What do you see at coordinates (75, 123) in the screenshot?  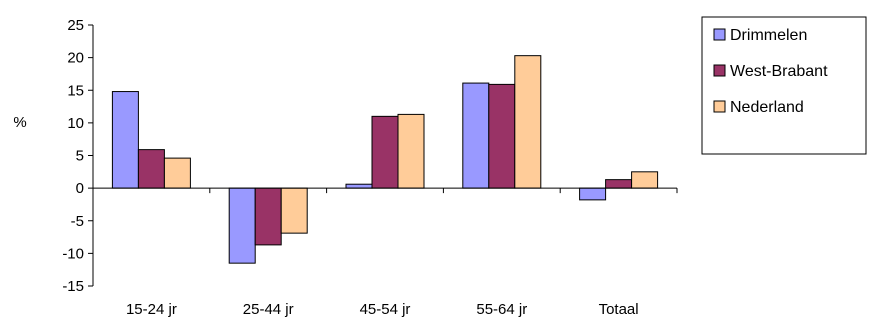 I see `y-tick-label: 10` at bounding box center [75, 123].